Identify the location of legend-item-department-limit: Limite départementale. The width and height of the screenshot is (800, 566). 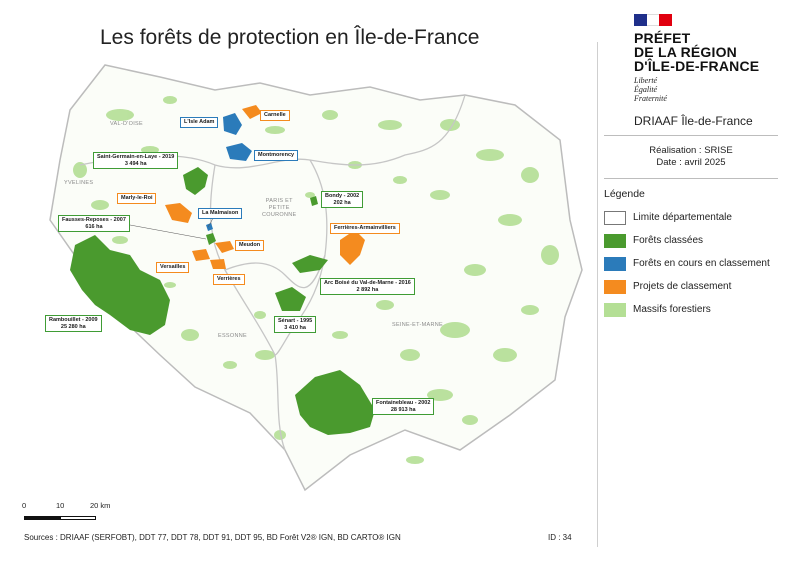
(699, 217).